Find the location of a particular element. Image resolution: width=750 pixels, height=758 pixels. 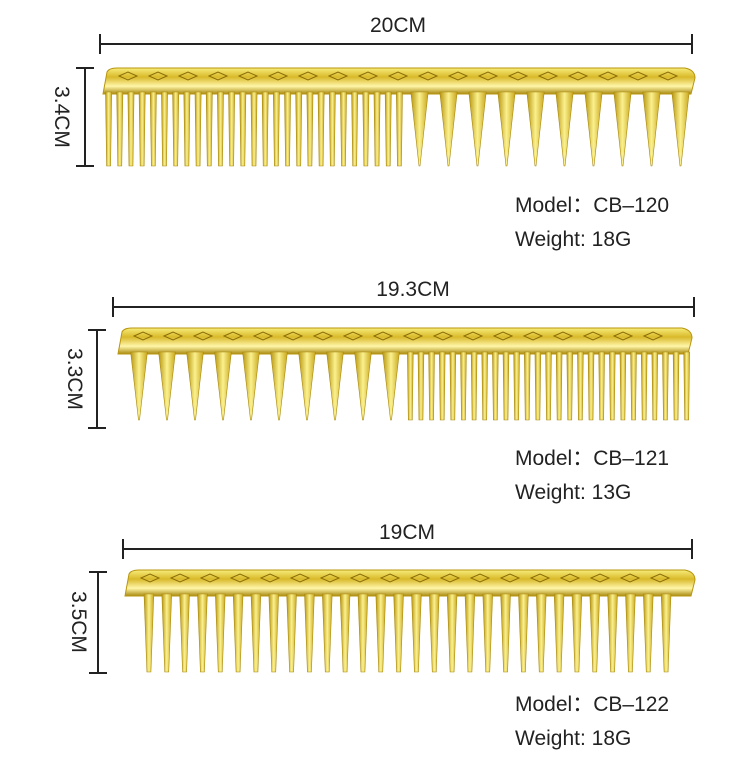

length-label: 19.3CM is located at coordinates (413, 289).